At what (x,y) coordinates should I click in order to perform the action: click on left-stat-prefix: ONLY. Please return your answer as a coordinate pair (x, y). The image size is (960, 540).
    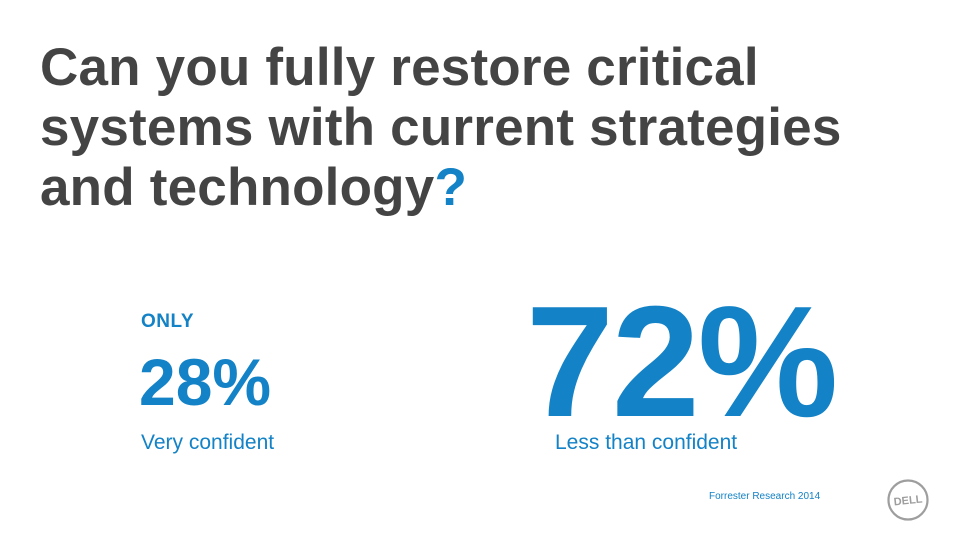
    Looking at the image, I should click on (168, 321).